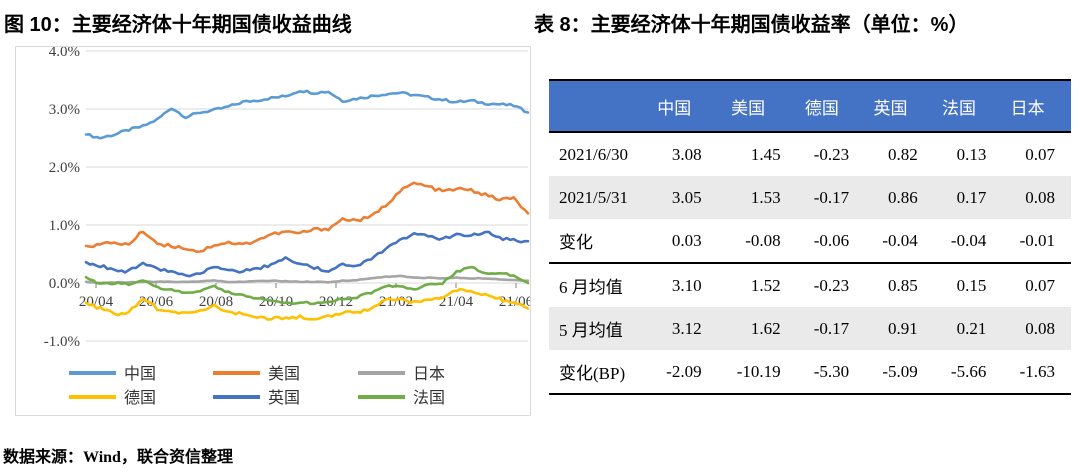  What do you see at coordinates (1036, 106) in the screenshot?
I see `table-header-cell: 日本` at bounding box center [1036, 106].